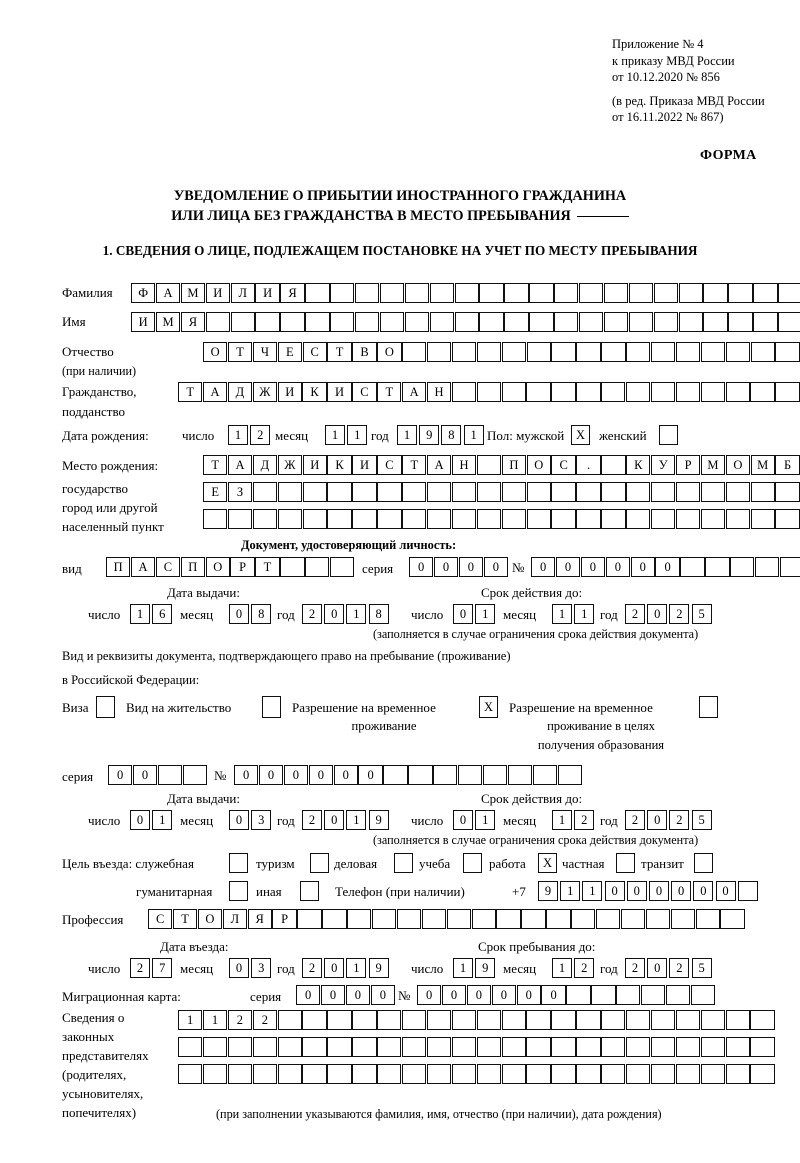  I want to click on birthplace-line-3-input, so click(501, 519).